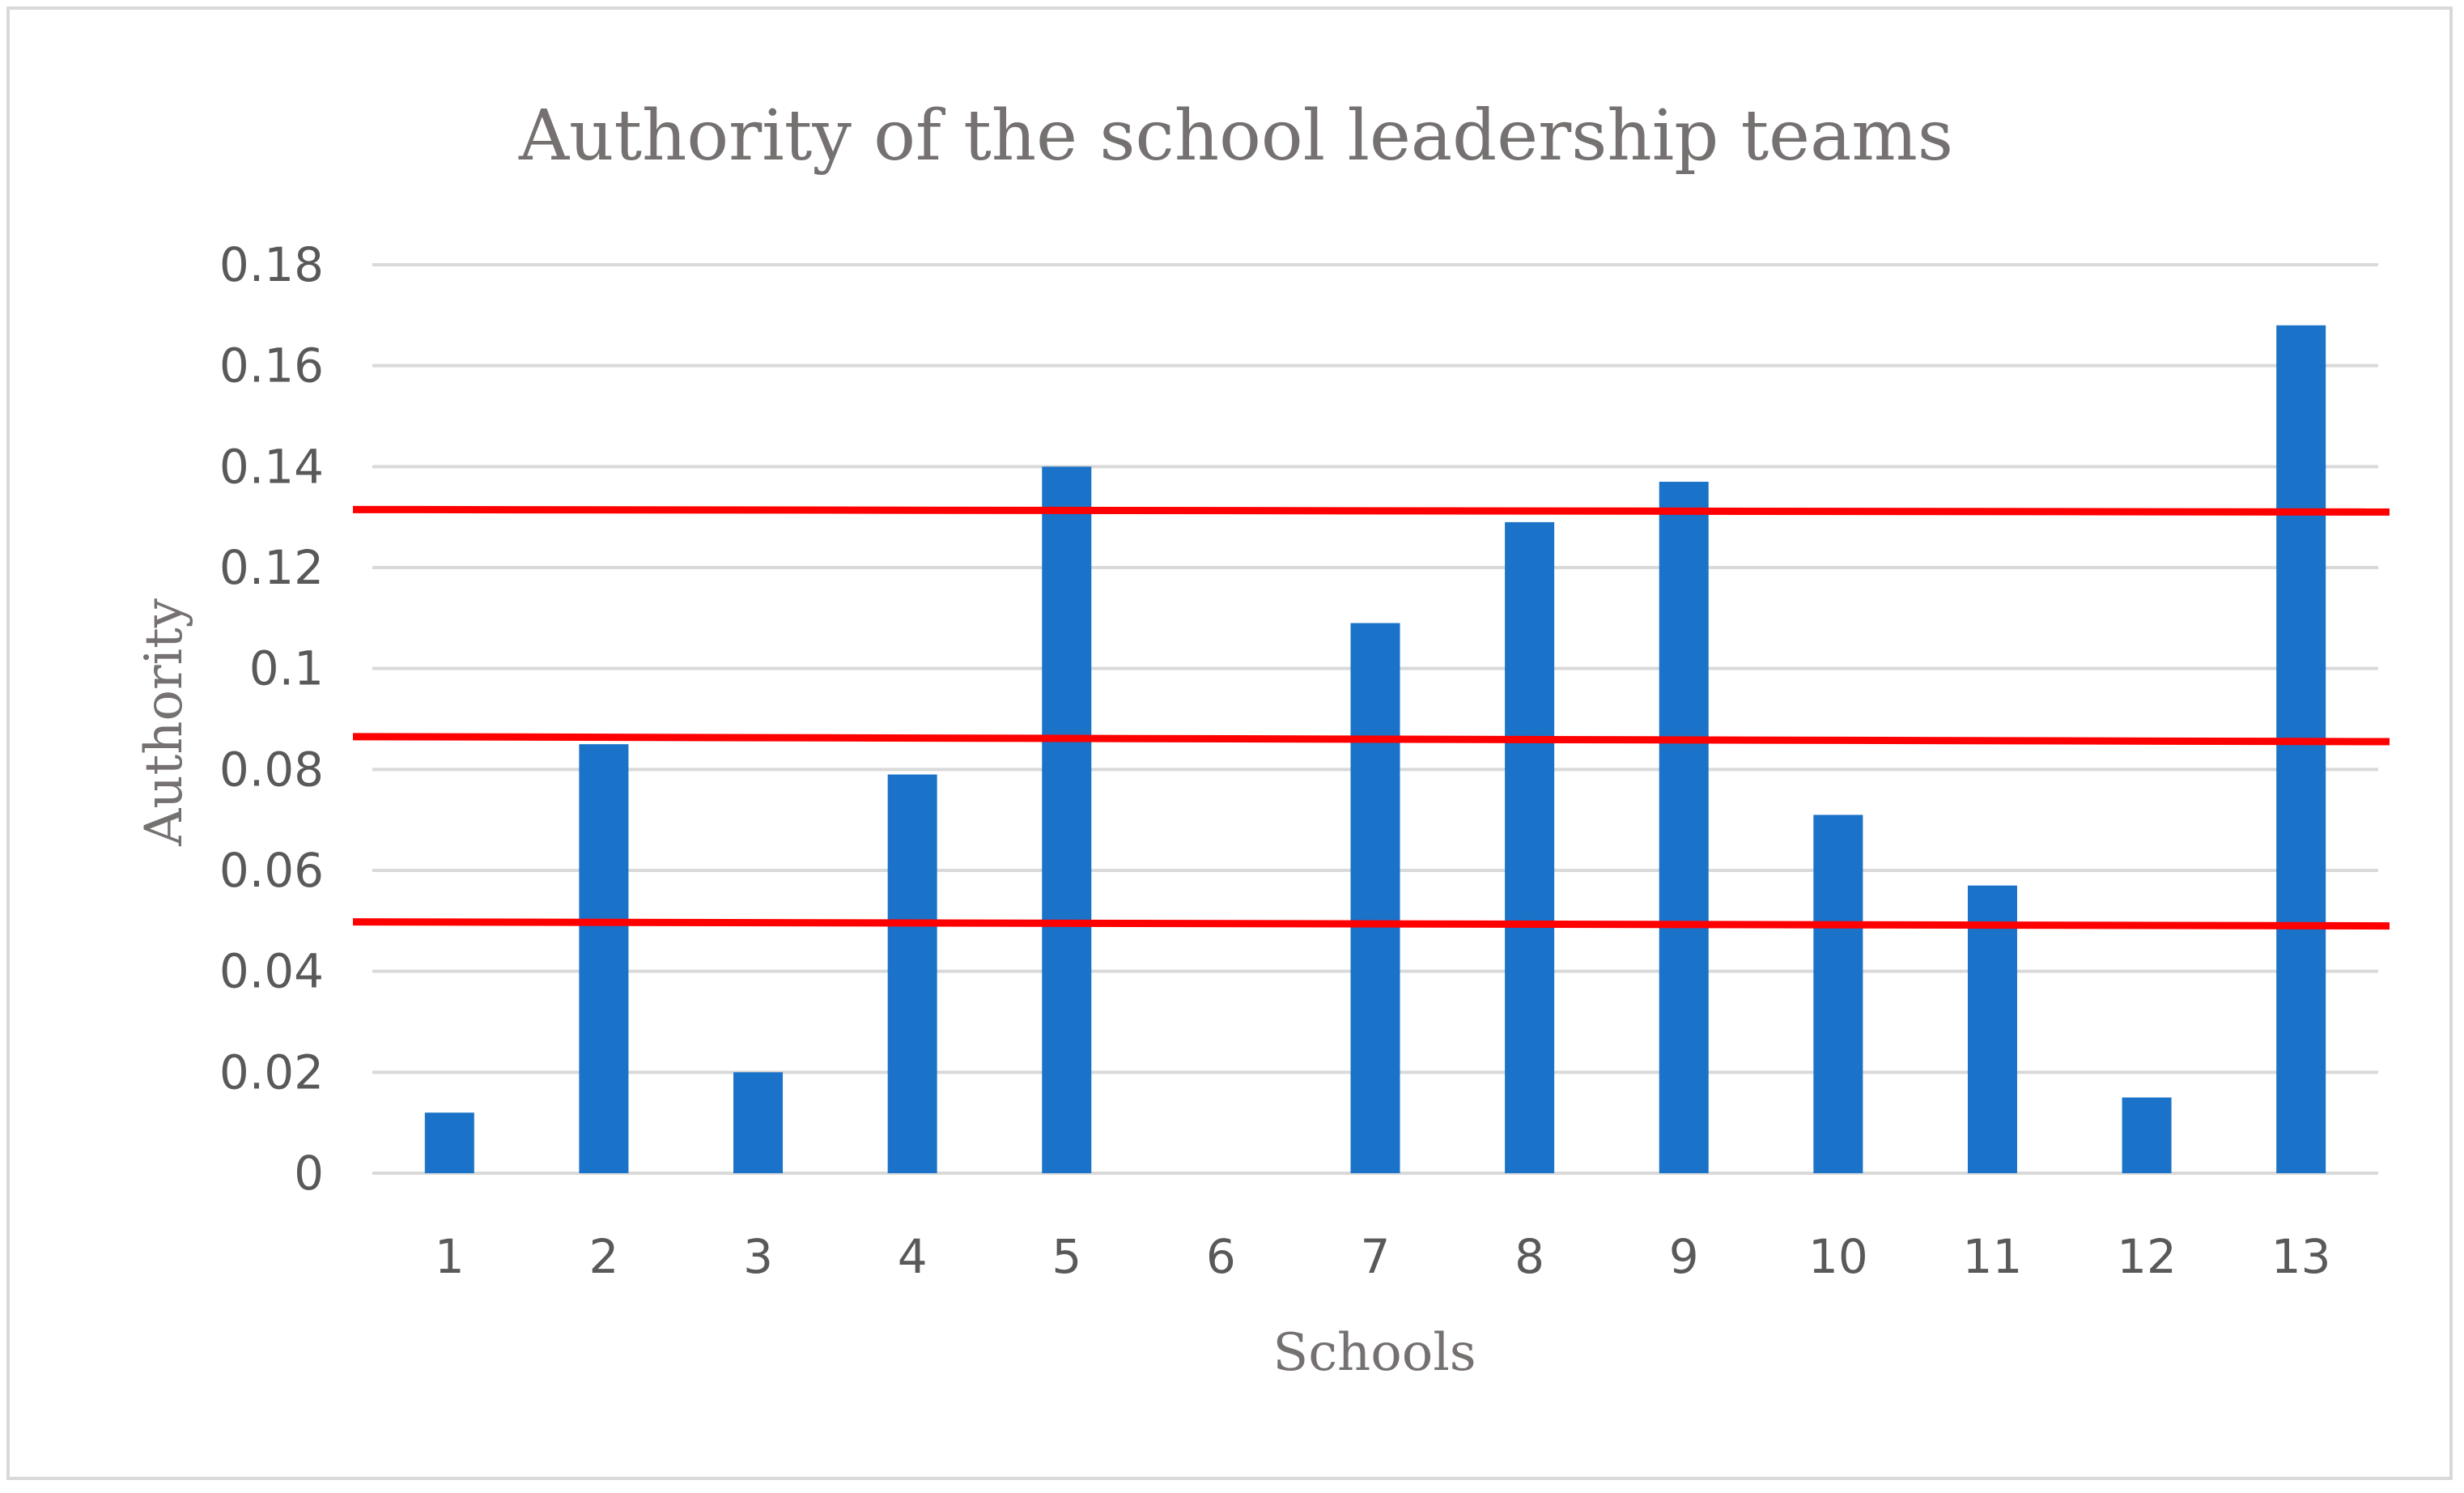 This screenshot has width=2464, height=1493. What do you see at coordinates (2301, 1257) in the screenshot?
I see `x-tick-label: 13` at bounding box center [2301, 1257].